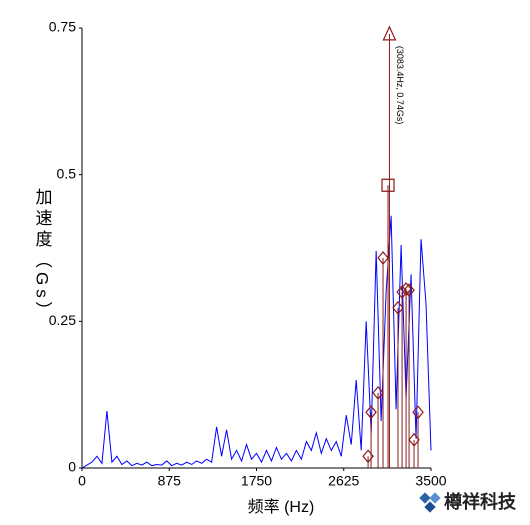 This screenshot has width=530, height=525. I want to click on logo: 樽祥科技, so click(468, 502).